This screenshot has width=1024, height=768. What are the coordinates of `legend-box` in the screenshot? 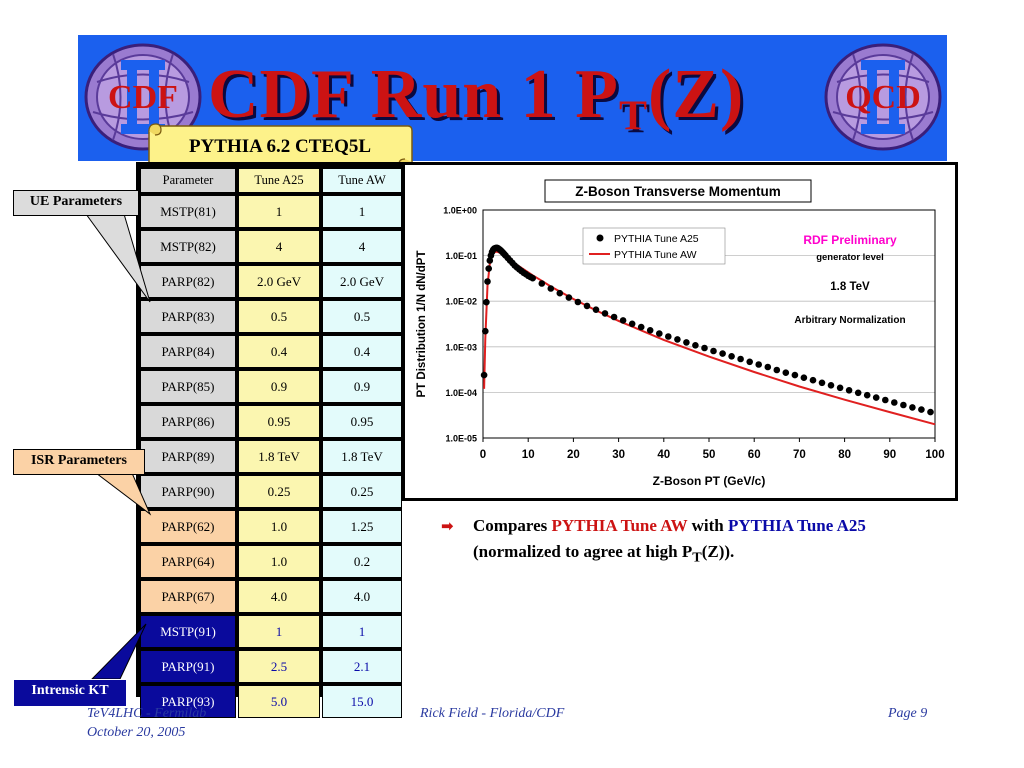 It's located at (654, 246).